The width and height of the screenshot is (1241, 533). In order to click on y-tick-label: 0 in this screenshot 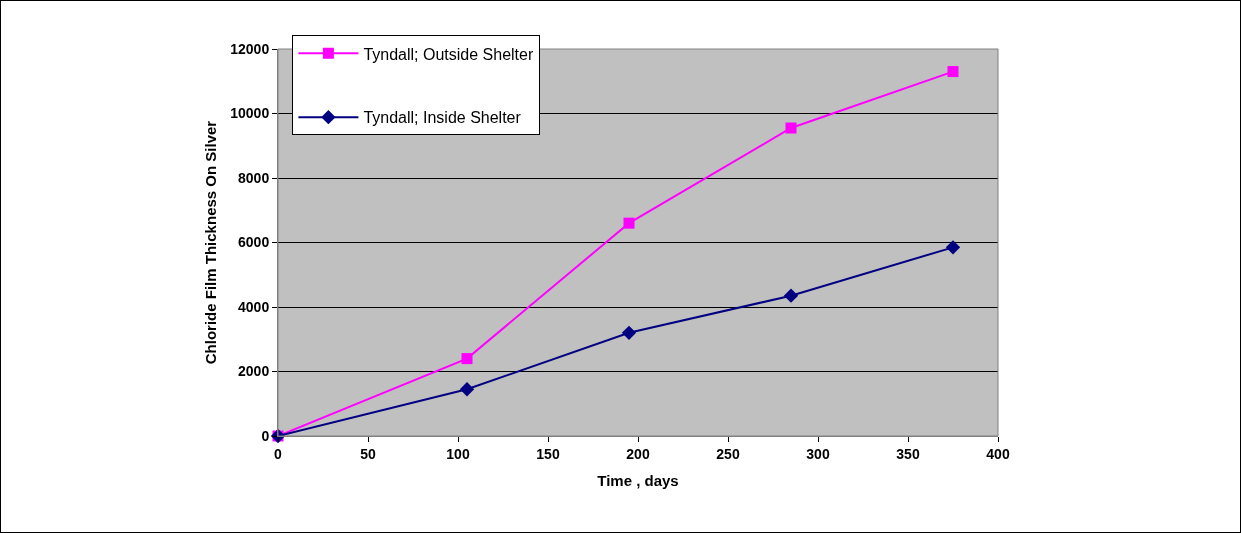, I will do `click(265, 435)`.